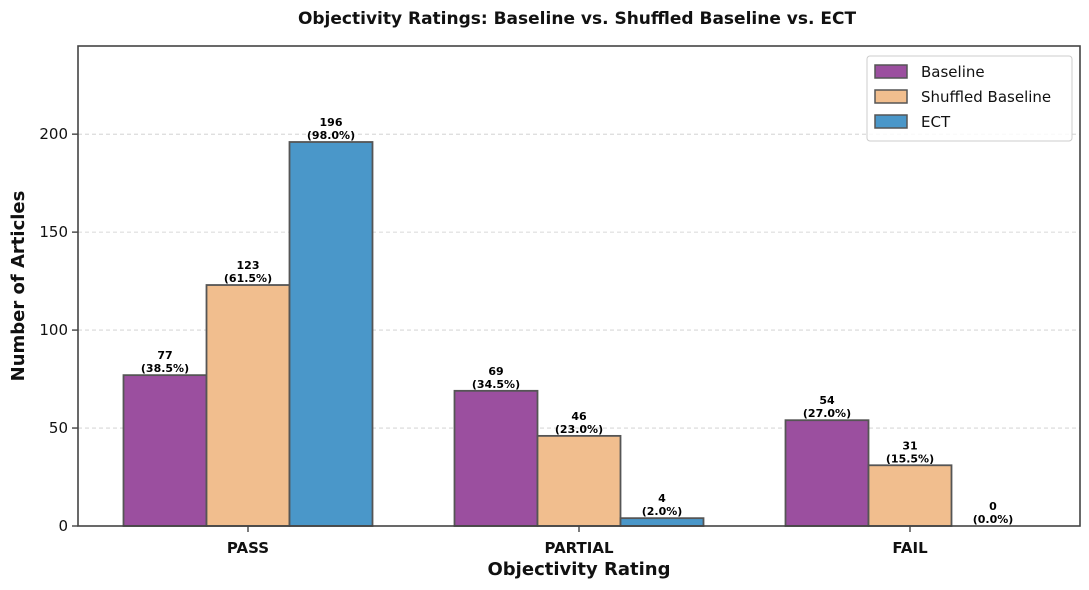 Image resolution: width=1089 pixels, height=590 pixels. I want to click on data-label-percent: (34.5%), so click(496, 384).